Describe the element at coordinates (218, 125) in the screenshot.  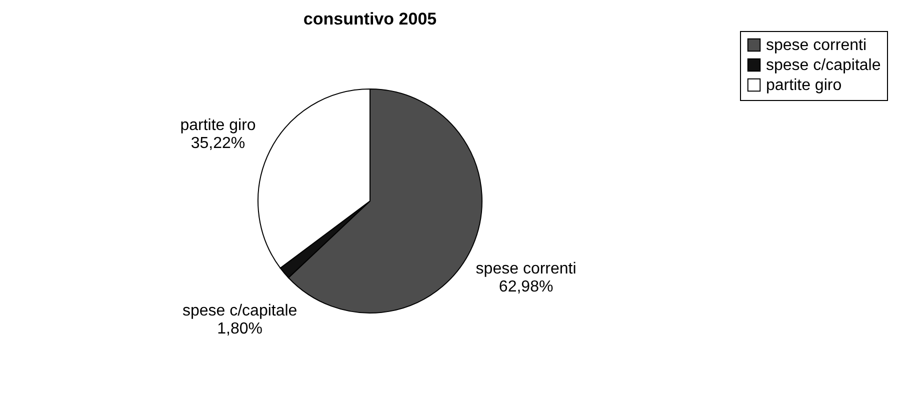
I see `slice-label: partite giro` at that location.